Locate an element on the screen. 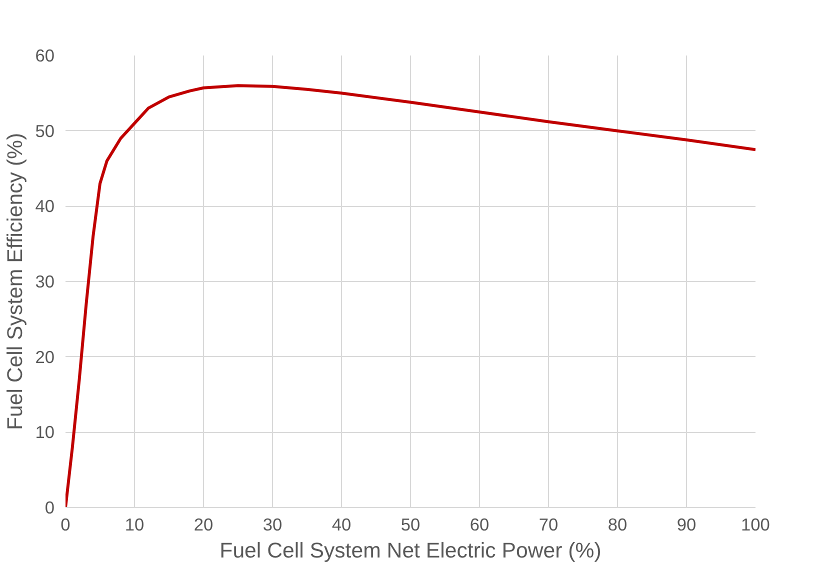 This screenshot has width=814, height=579. x-tick-label: 70 is located at coordinates (548, 524).